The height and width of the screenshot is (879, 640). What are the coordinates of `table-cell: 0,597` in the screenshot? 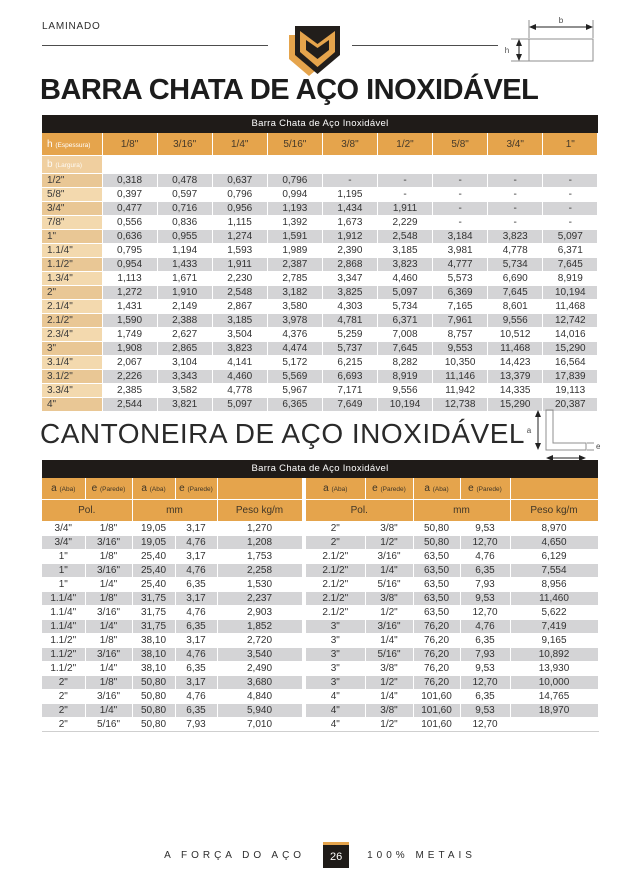 It's located at (185, 194).